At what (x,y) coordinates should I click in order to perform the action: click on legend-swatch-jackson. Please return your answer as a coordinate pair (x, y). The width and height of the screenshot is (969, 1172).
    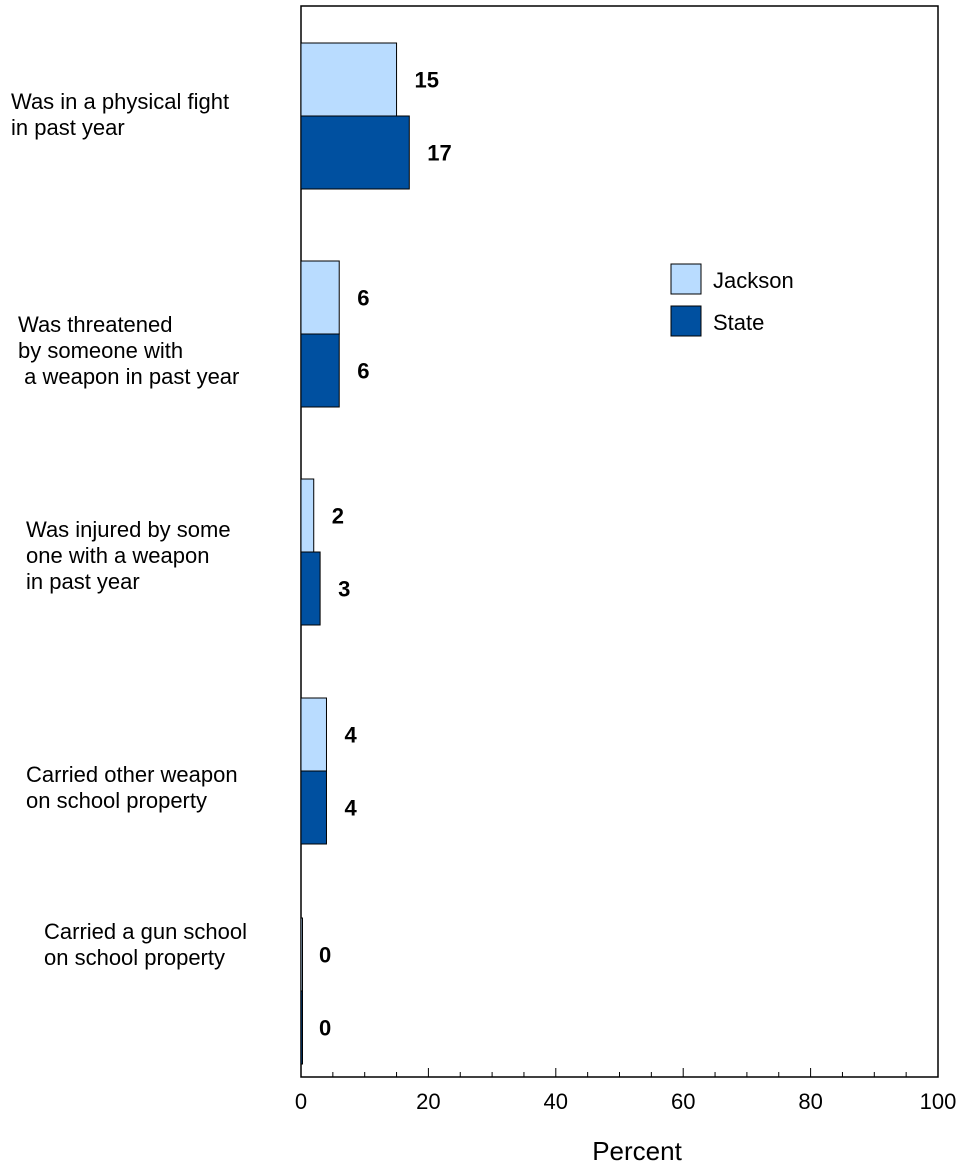
    Looking at the image, I should click on (686, 279).